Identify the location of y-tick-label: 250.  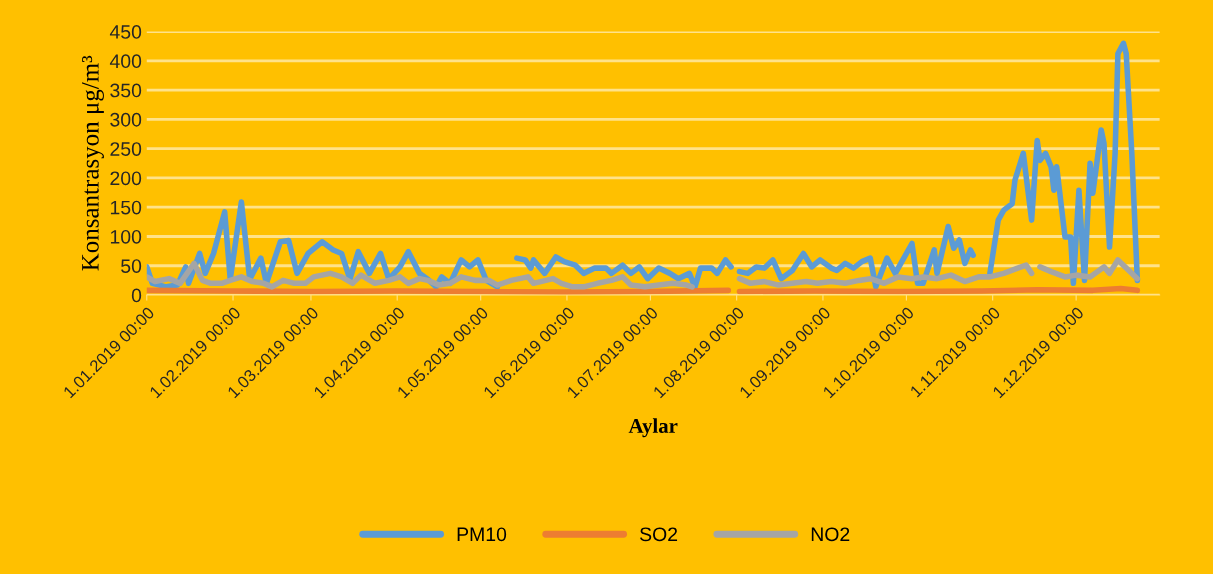
(126, 149).